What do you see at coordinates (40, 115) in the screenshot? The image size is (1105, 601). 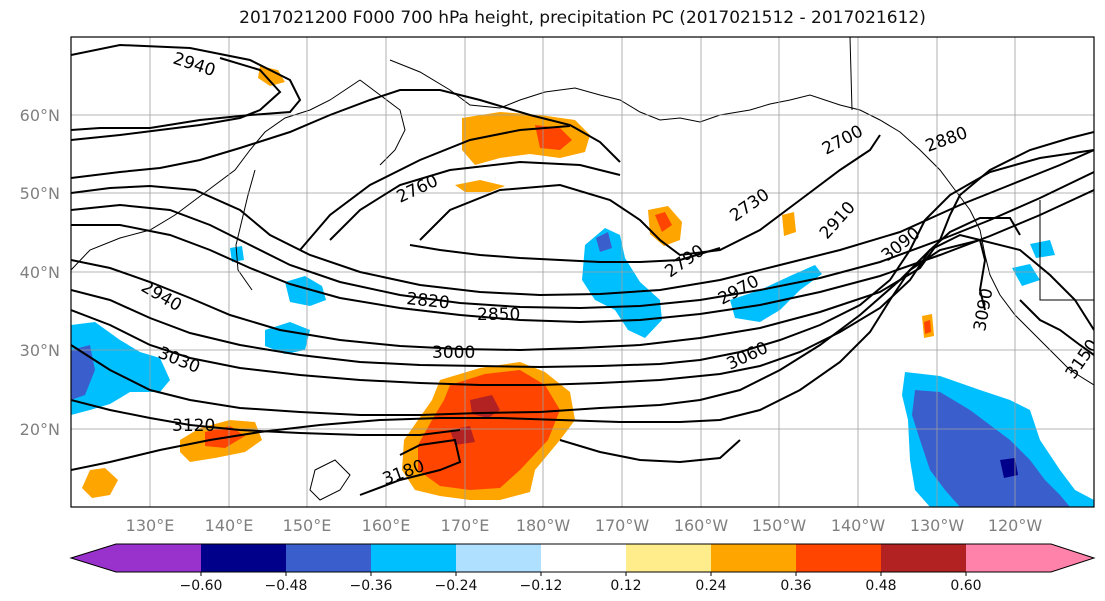 I see `lat-label: 60°N` at bounding box center [40, 115].